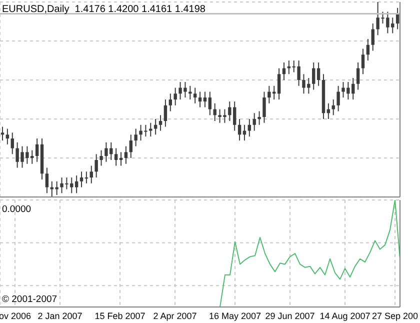 Image resolution: width=420 pixels, height=323 pixels. What do you see at coordinates (345, 316) in the screenshot?
I see `x-tick-label: 14 Aug 2007` at bounding box center [345, 316].